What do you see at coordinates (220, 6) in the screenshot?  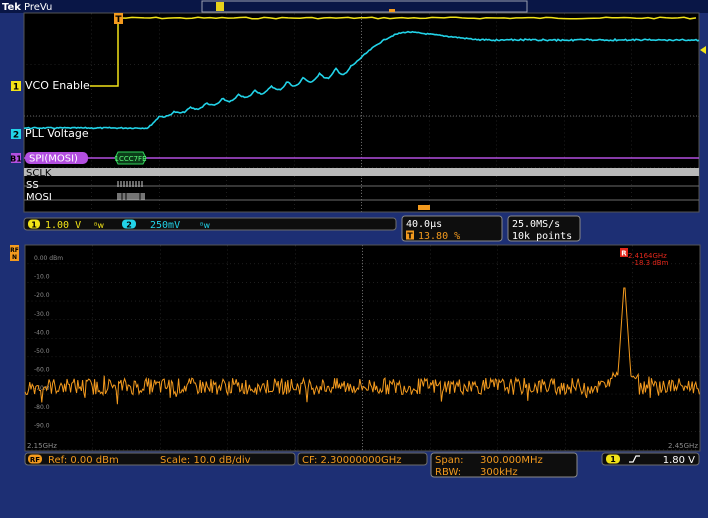 I see `record-view-window` at bounding box center [220, 6].